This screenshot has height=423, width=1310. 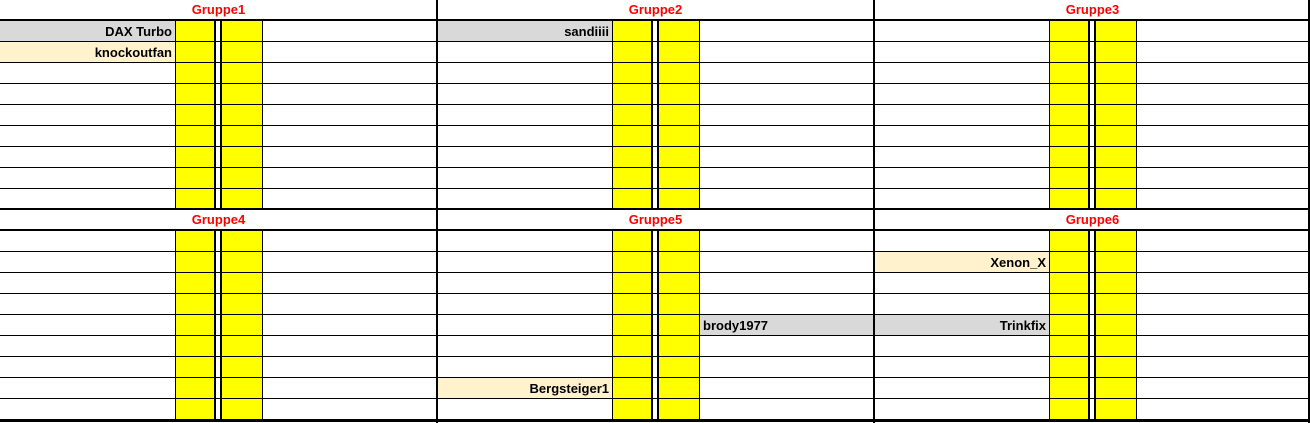 I want to click on group-title: Gruppe4, so click(x=218, y=219).